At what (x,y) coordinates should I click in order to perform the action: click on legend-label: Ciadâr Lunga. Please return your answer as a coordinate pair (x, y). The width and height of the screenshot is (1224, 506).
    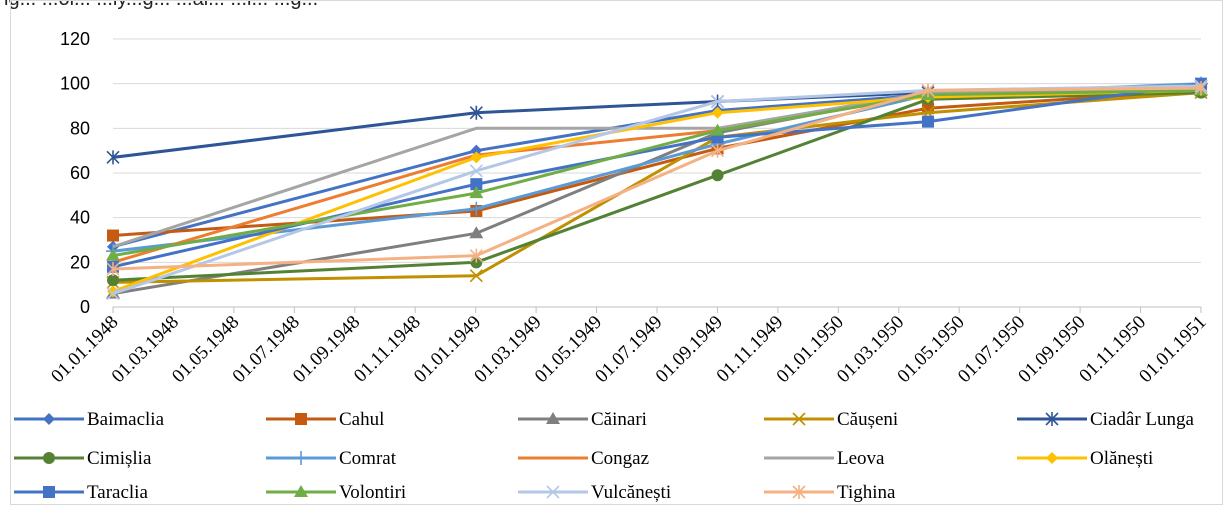
    Looking at the image, I should click on (1142, 419).